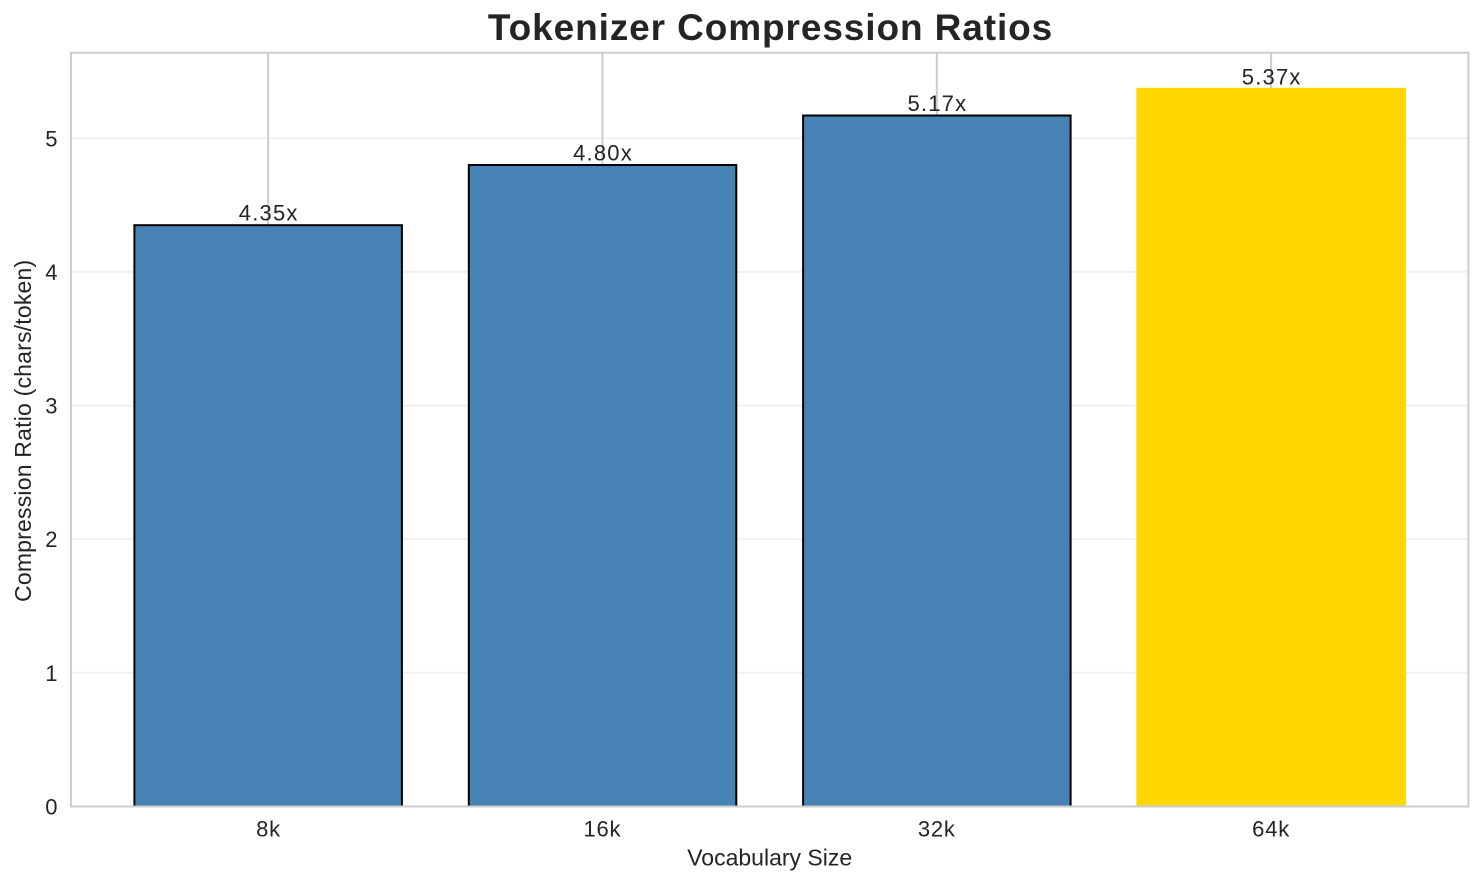 This screenshot has height=890, width=1483. What do you see at coordinates (770, 27) in the screenshot?
I see `svg-text: Tokenizer Compression Ratios` at bounding box center [770, 27].